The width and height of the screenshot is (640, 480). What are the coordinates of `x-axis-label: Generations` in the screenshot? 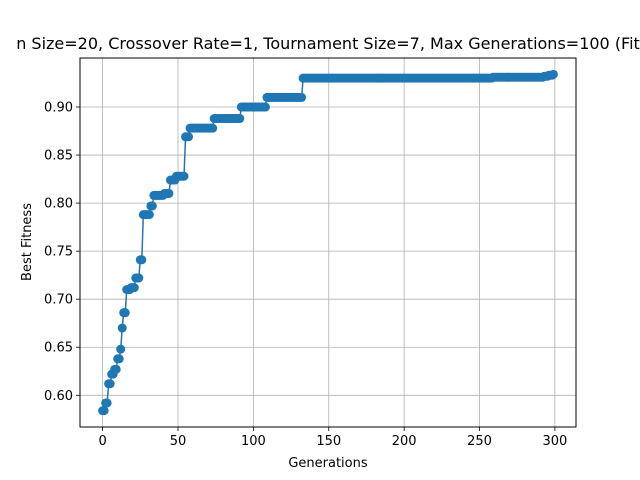 It's located at (328, 463).